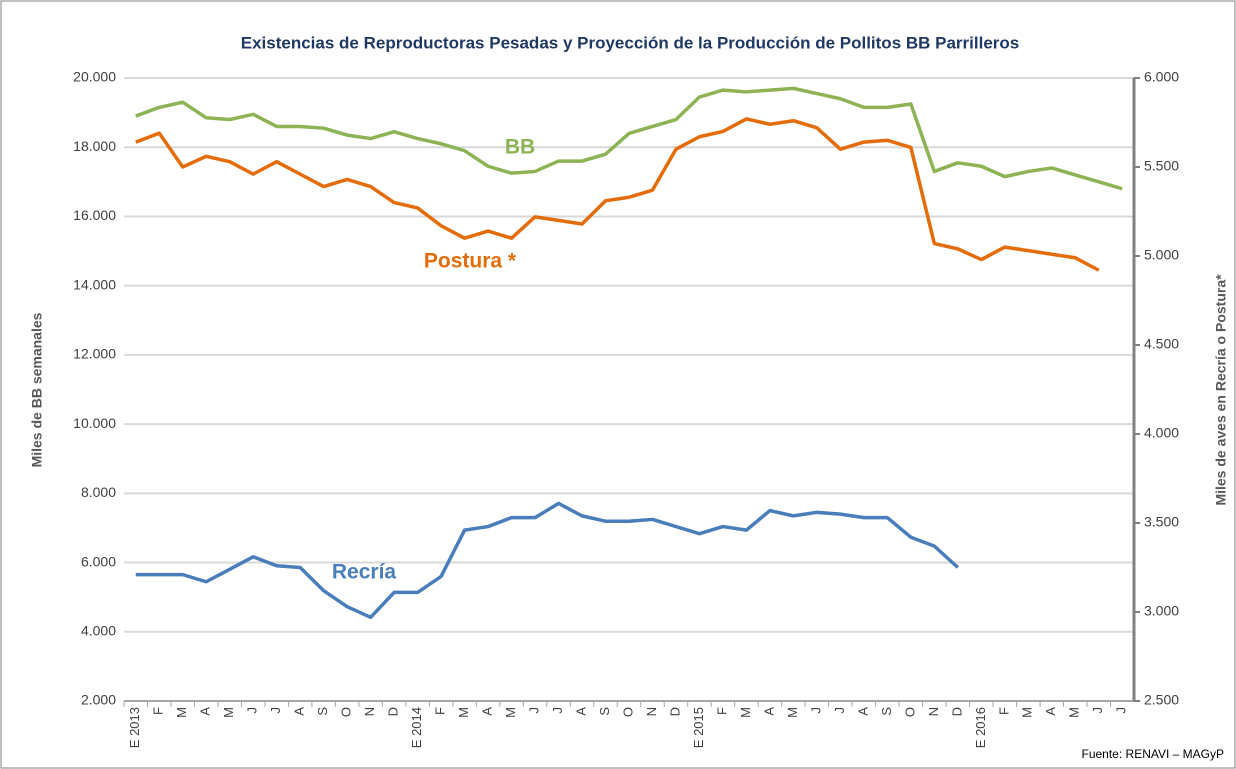 This screenshot has height=769, width=1236. What do you see at coordinates (134, 727) in the screenshot?
I see `x-tick-label: E 2013` at bounding box center [134, 727].